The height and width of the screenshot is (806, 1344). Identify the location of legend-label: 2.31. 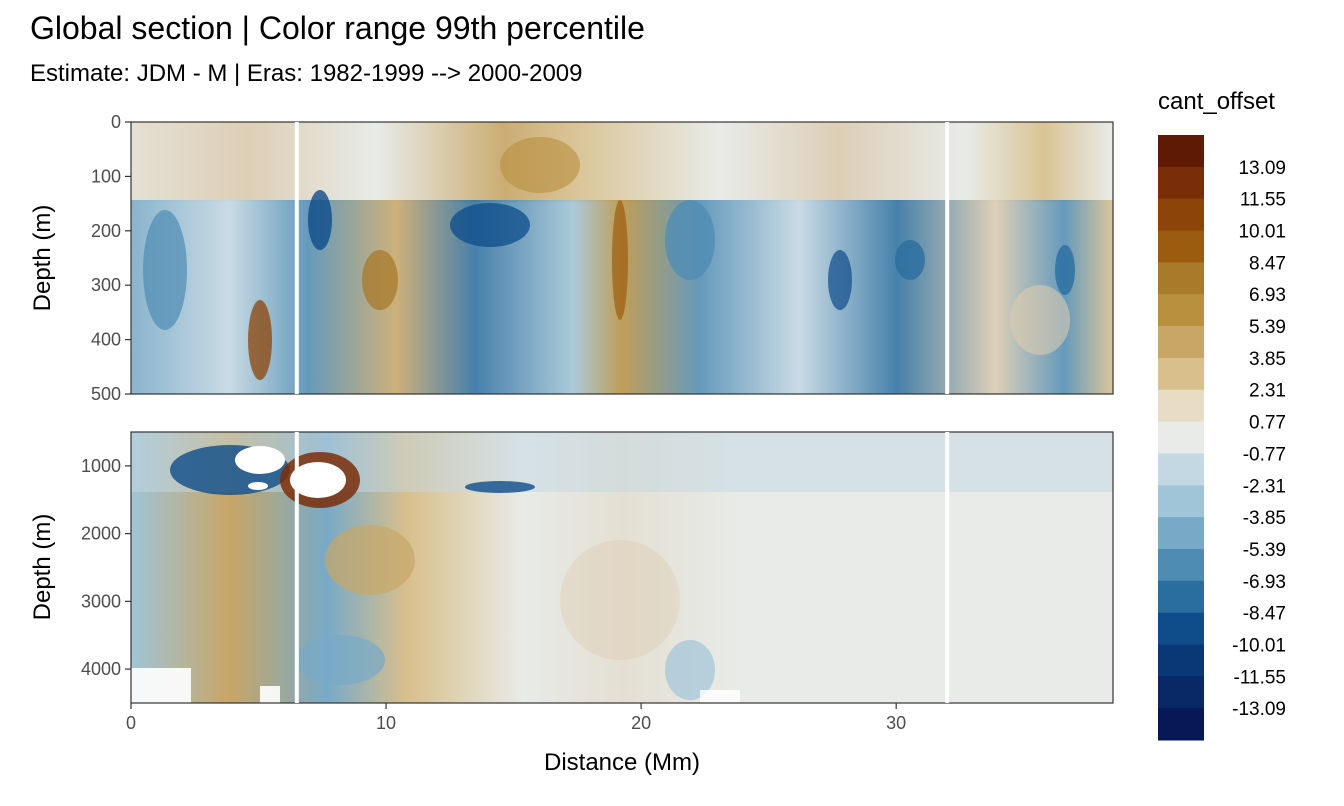
(1267, 391).